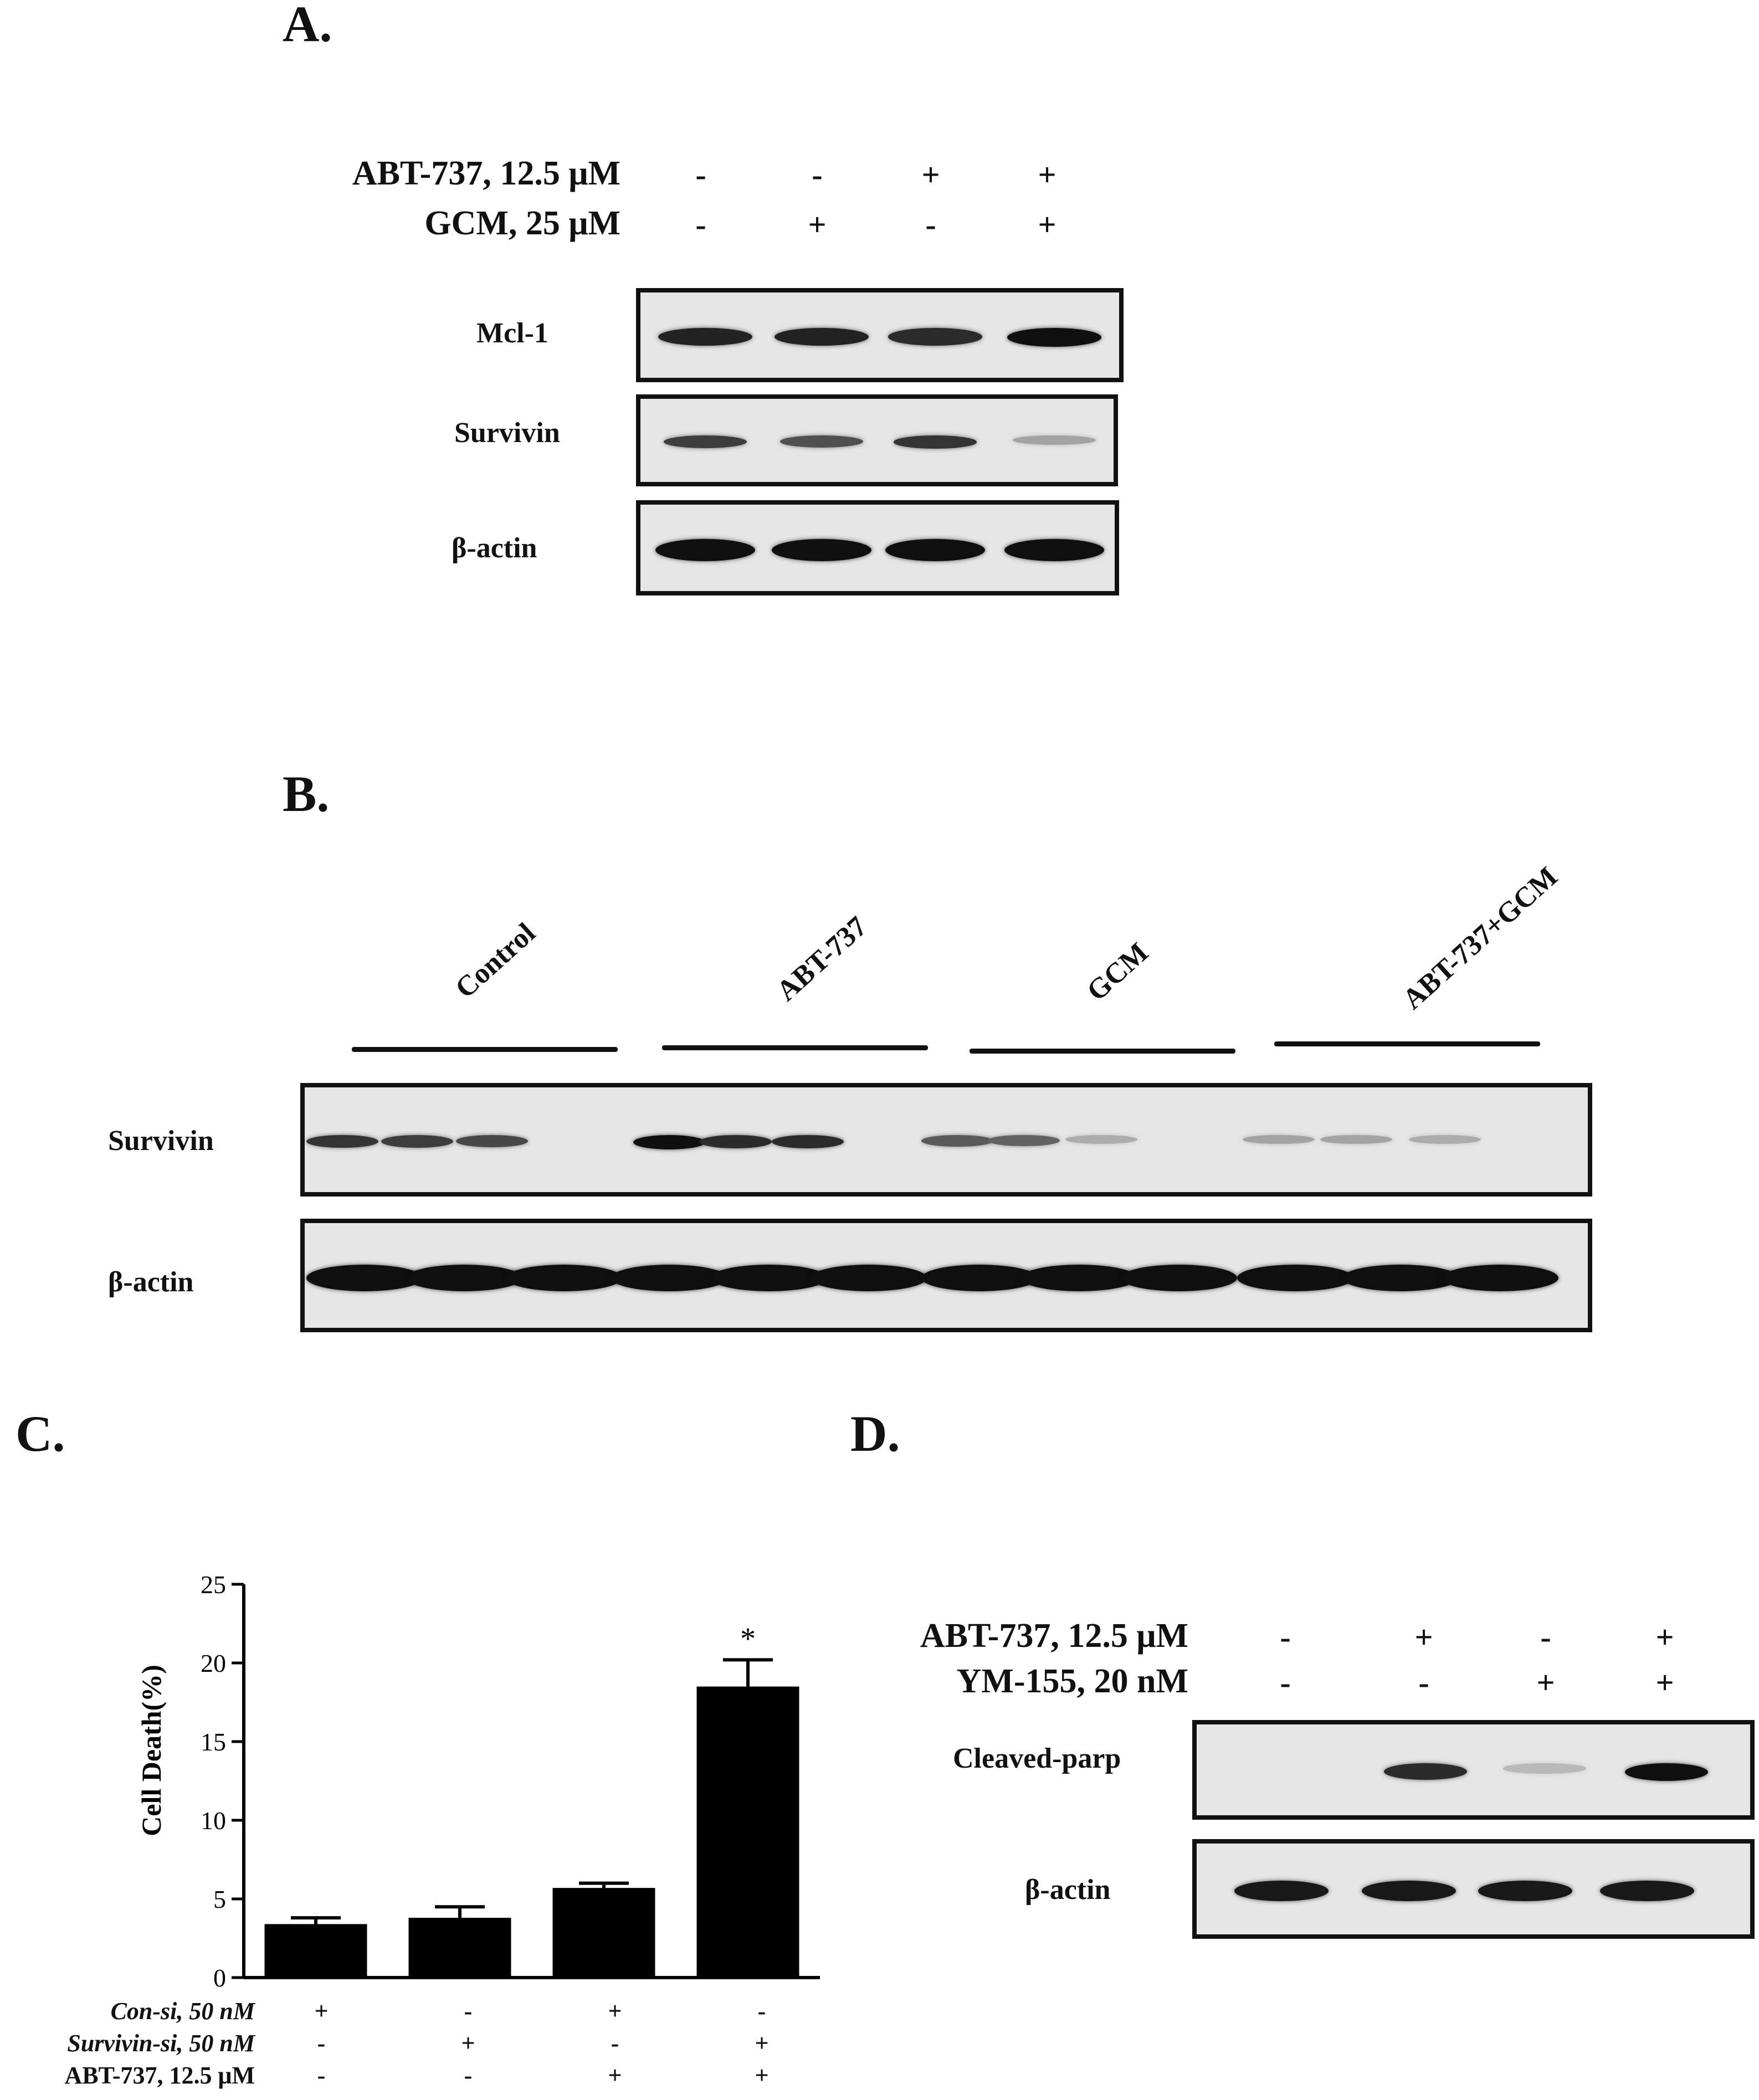 Image resolution: width=1759 pixels, height=2100 pixels. Describe the element at coordinates (946, 1275) in the screenshot. I see `western-blot-beta-actin-triplicate` at that location.